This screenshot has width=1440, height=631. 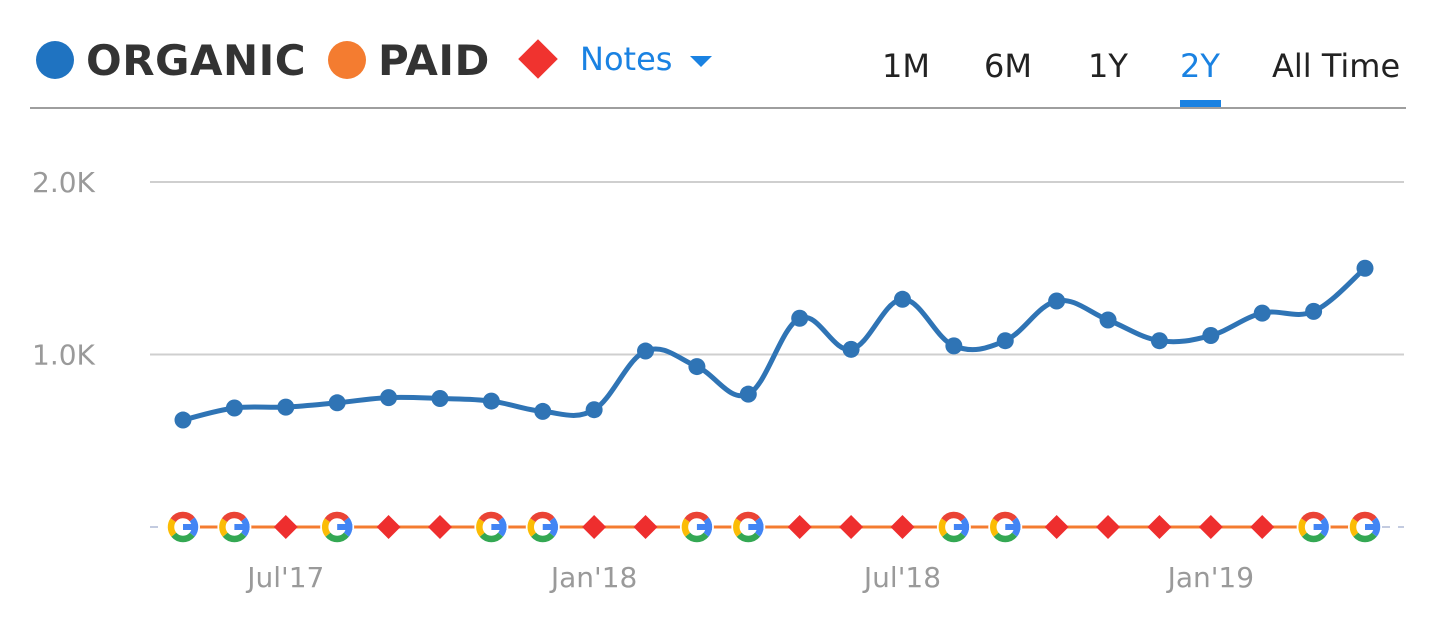 What do you see at coordinates (434, 60) in the screenshot?
I see `legend-paid-label: PAID` at bounding box center [434, 60].